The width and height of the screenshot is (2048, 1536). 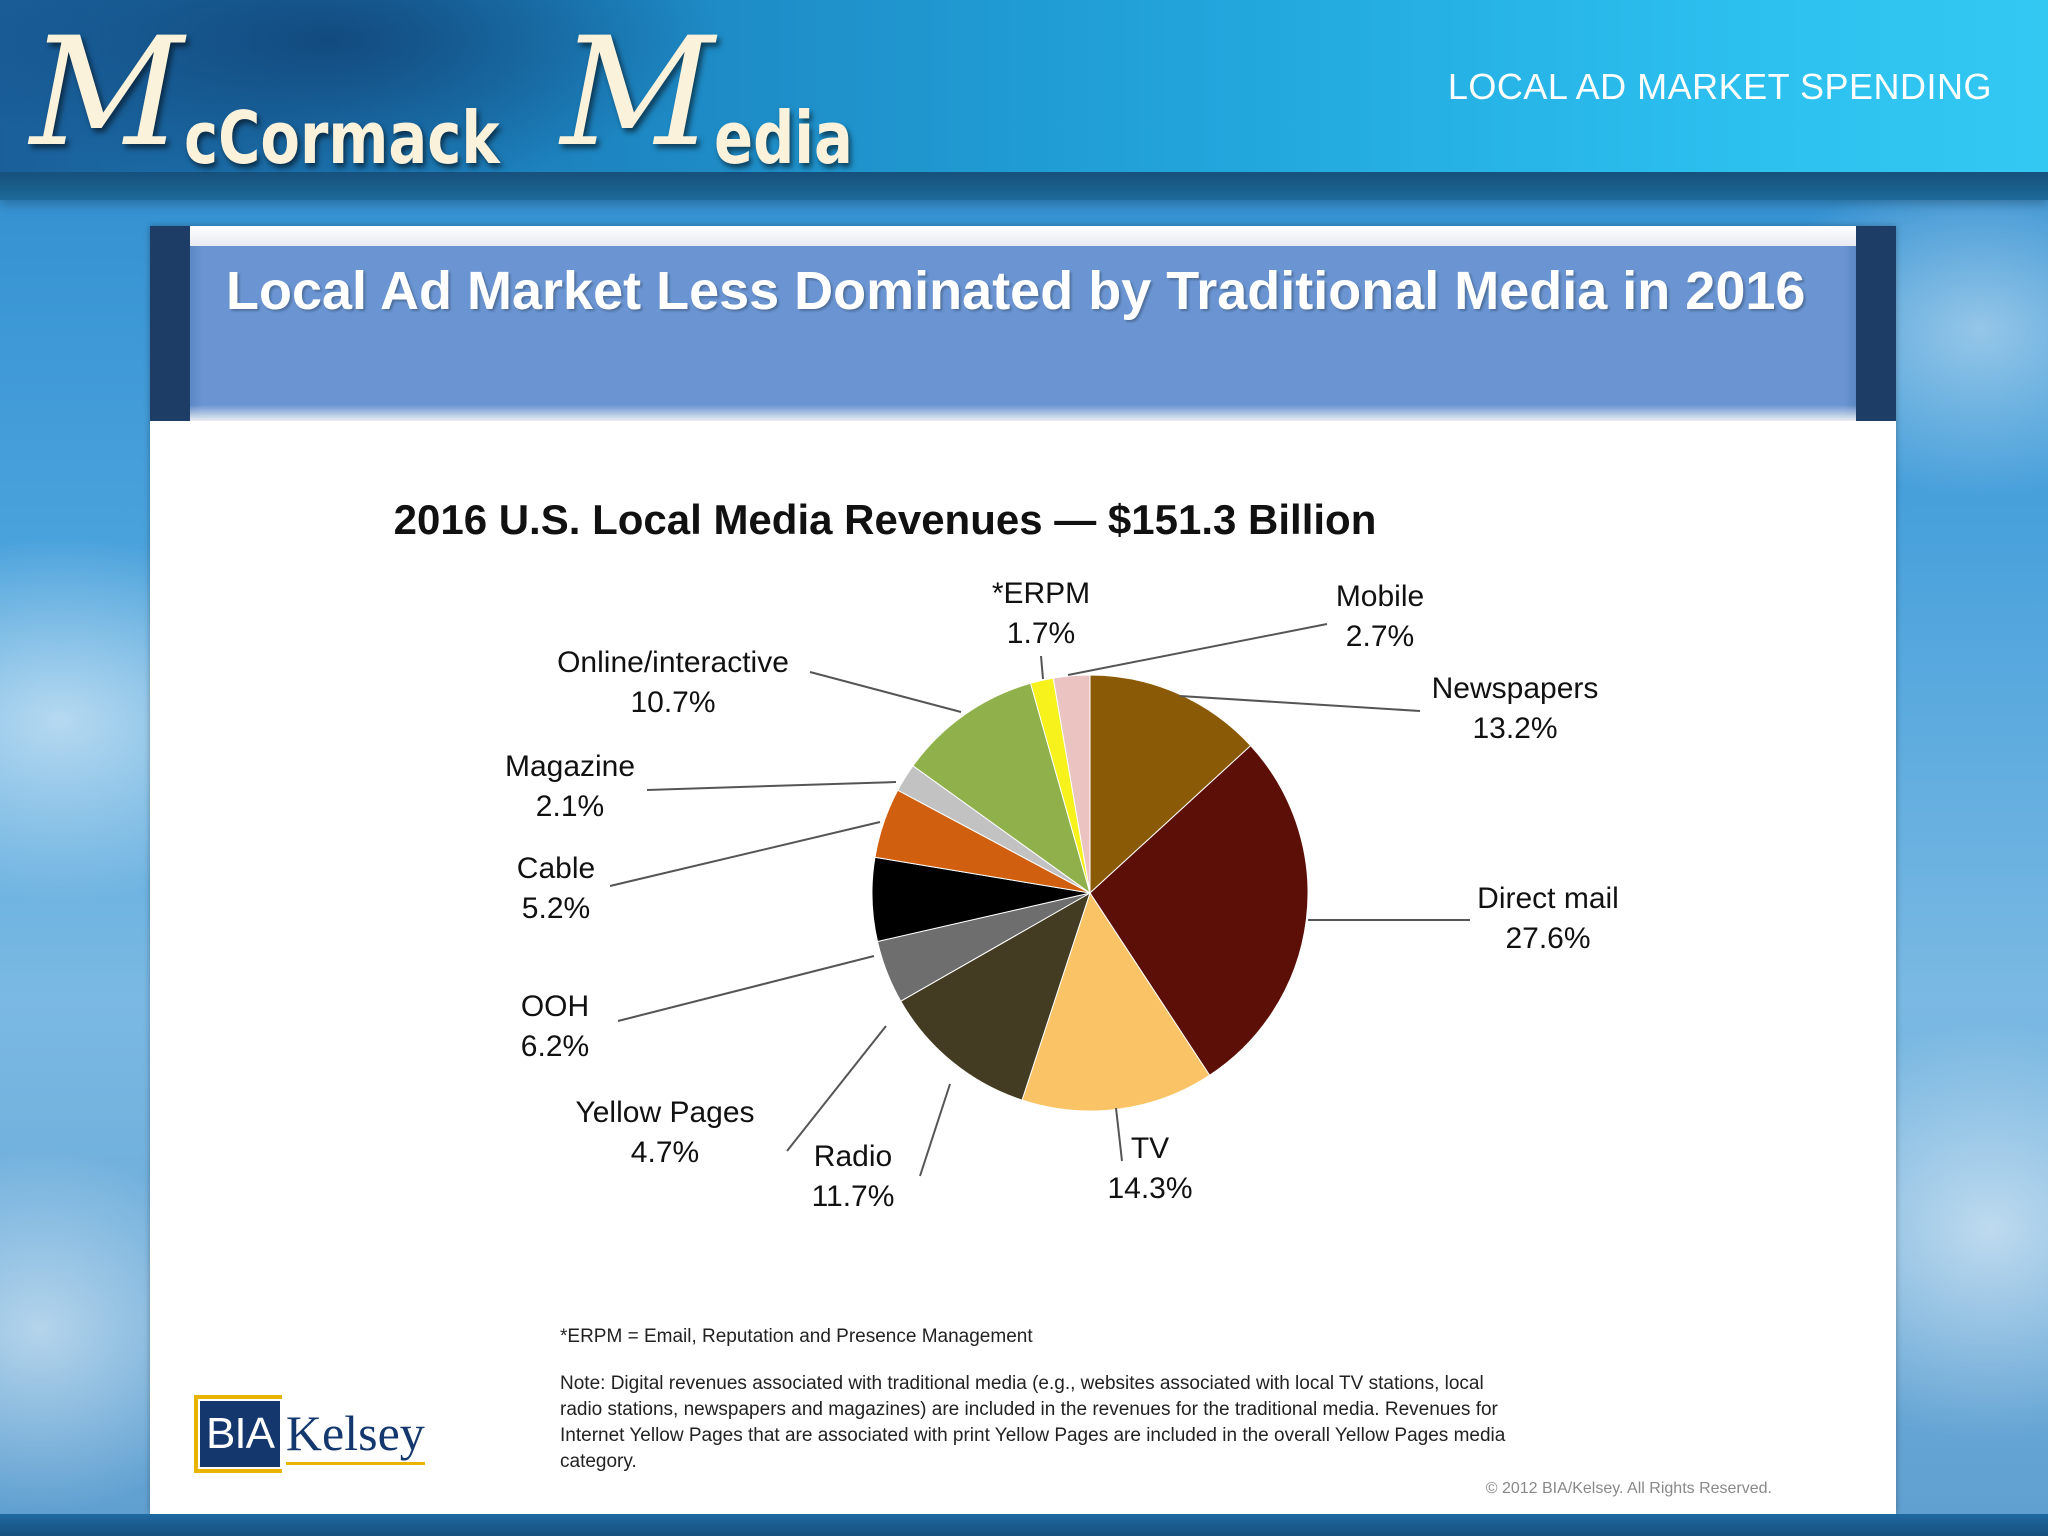 I want to click on footer-bar, so click(x=1024, y=1525).